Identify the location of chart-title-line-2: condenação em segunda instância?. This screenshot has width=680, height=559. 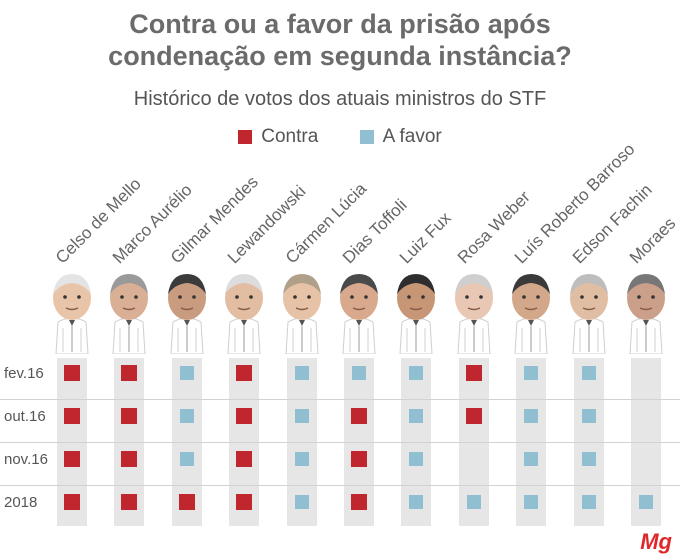
(340, 56).